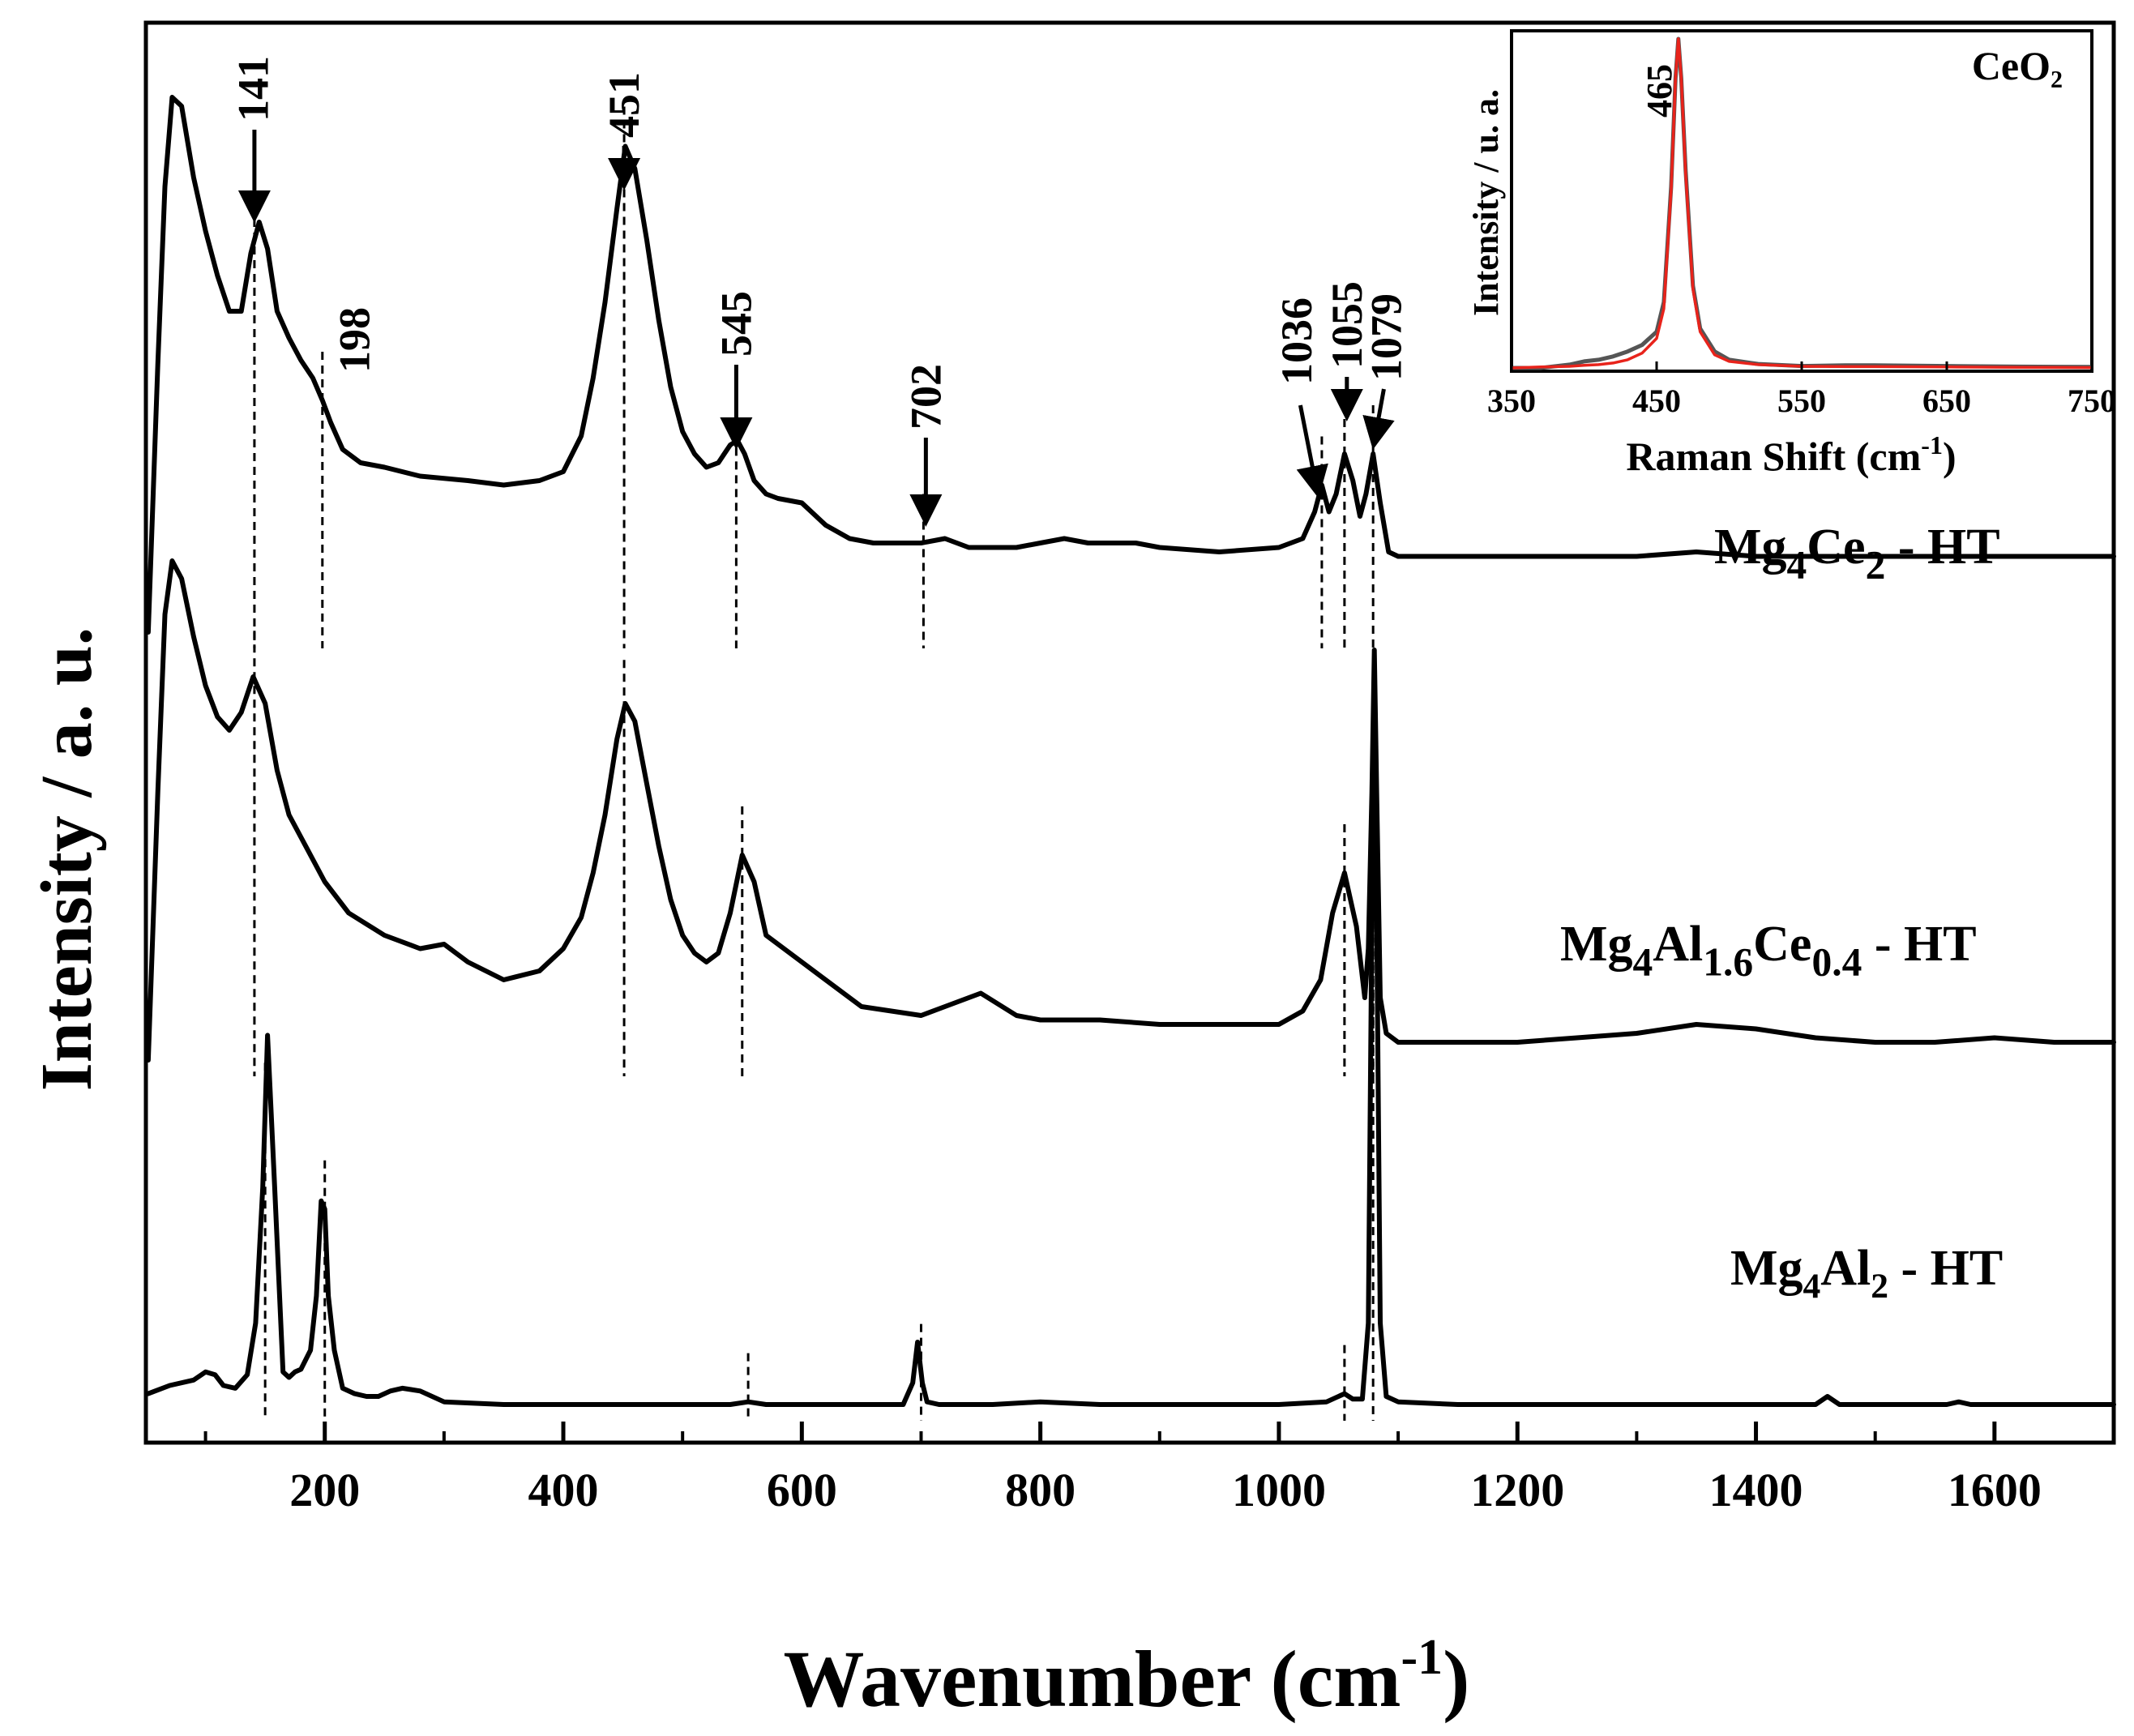 The height and width of the screenshot is (1736, 2134). What do you see at coordinates (1801, 401) in the screenshot?
I see `inset-x-tick-label-550: 550` at bounding box center [1801, 401].